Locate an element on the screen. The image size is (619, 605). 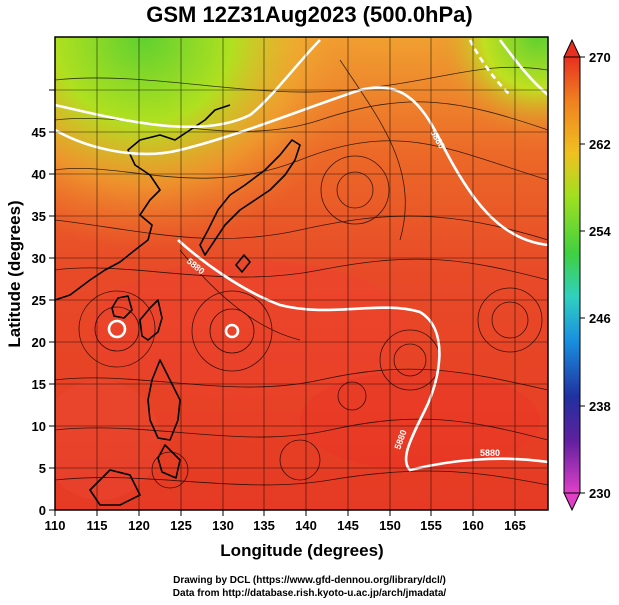
x-tick-label: 130 is located at coordinates (223, 525).